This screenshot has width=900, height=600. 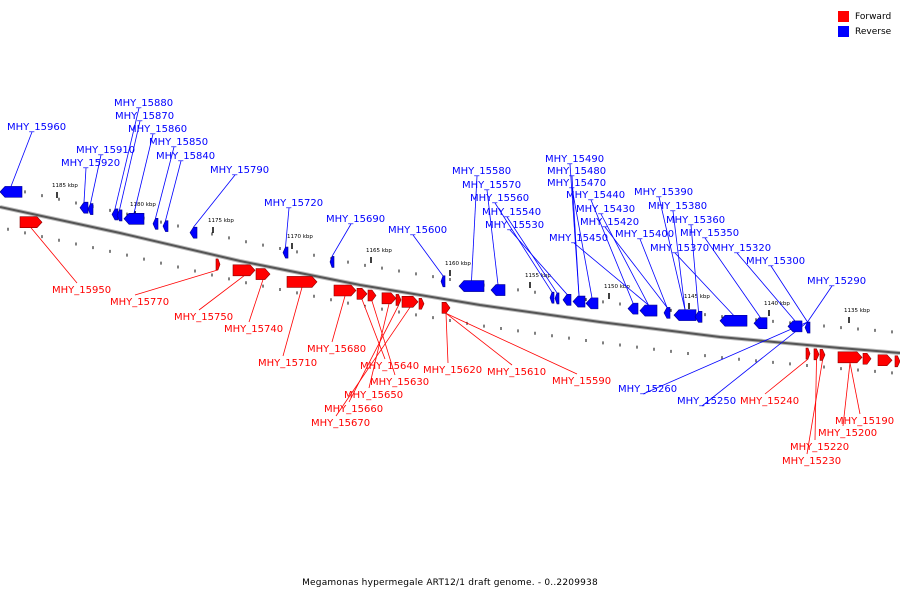 I want to click on reverse-gene-label: MHY_15690, so click(x=355, y=219).